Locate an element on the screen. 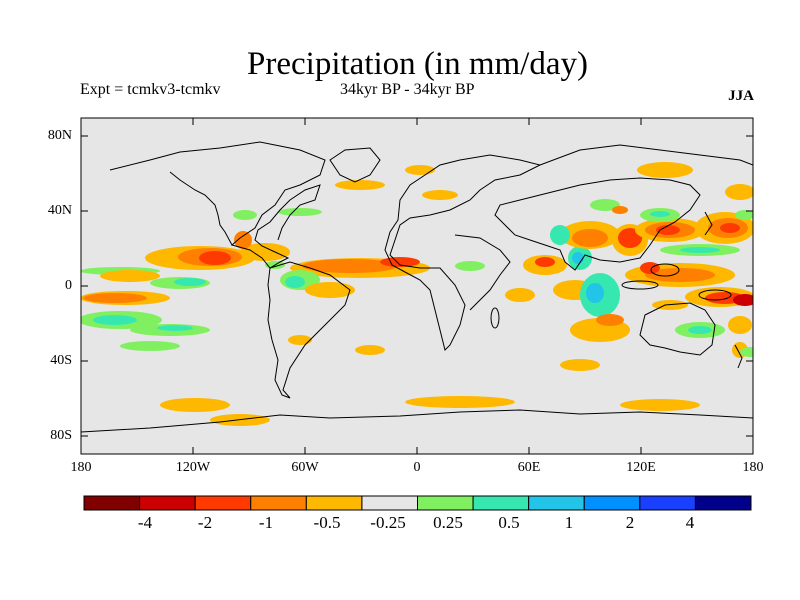  colorbar-label: 0.5 is located at coordinates (509, 522).